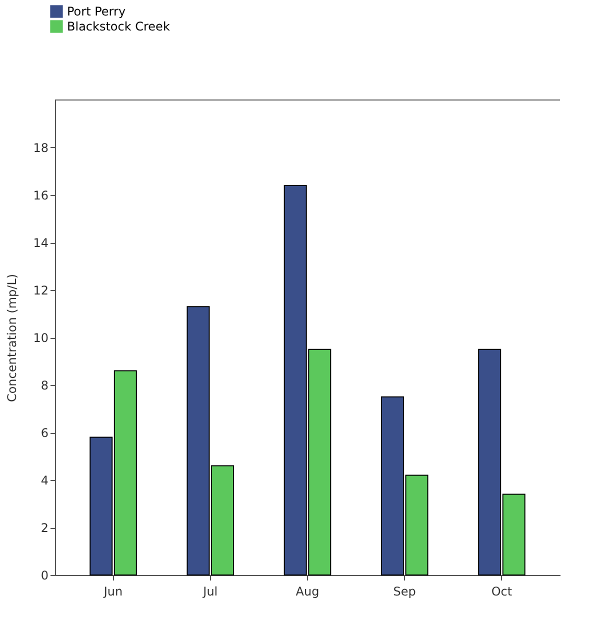  I want to click on y-tick-label: 12, so click(40, 291).